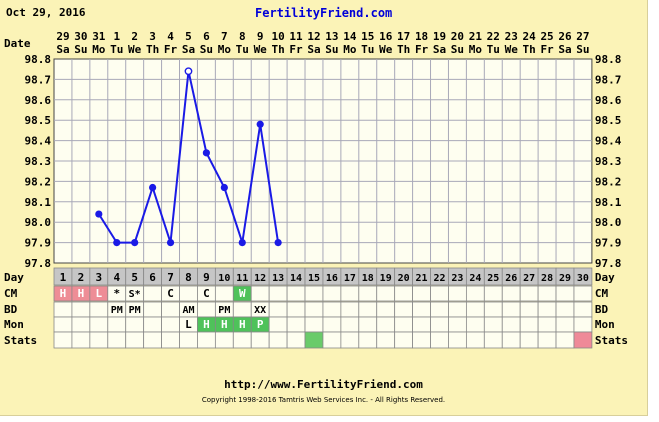  What do you see at coordinates (602, 309) in the screenshot?
I see `bd-row-label-right: BD` at bounding box center [602, 309].